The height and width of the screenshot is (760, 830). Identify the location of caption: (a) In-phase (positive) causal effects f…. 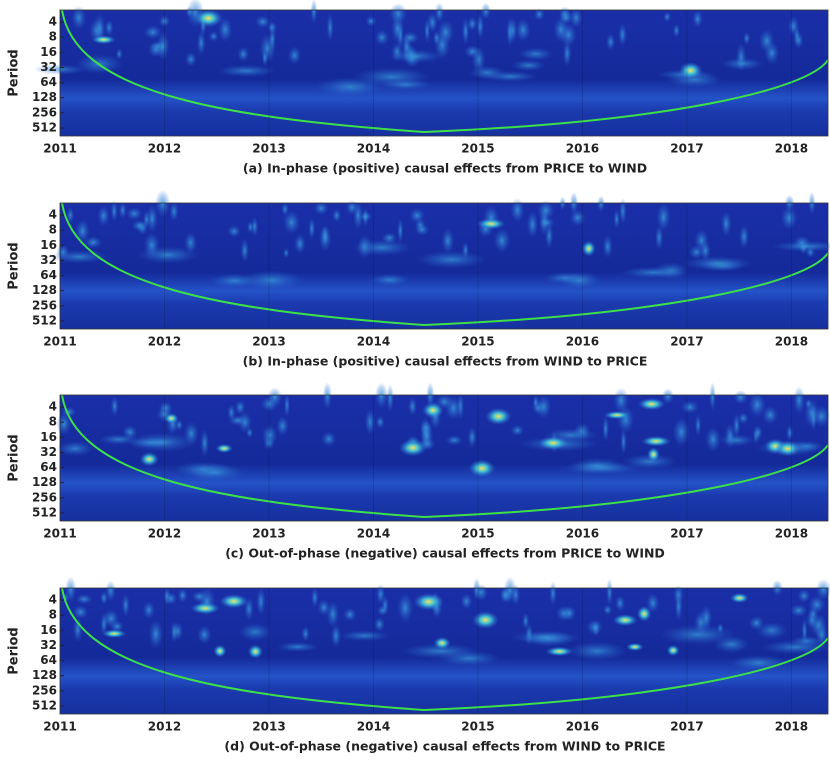
(445, 168).